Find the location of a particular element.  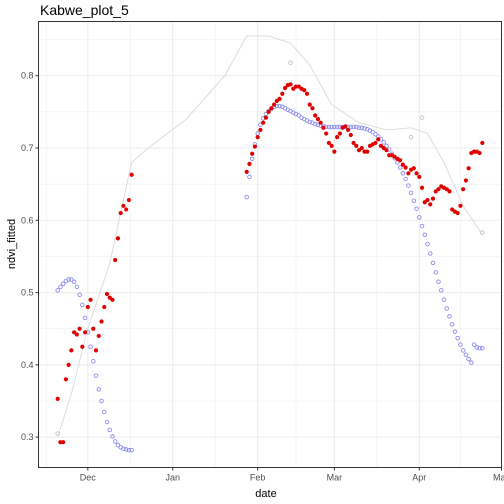

x-tick-label: Apr is located at coordinates (419, 478).